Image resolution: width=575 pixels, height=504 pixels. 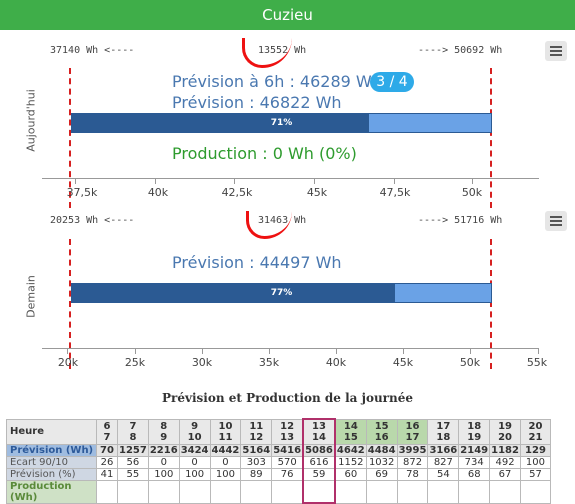 I want to click on tick-label: 47,5k, so click(x=395, y=192).